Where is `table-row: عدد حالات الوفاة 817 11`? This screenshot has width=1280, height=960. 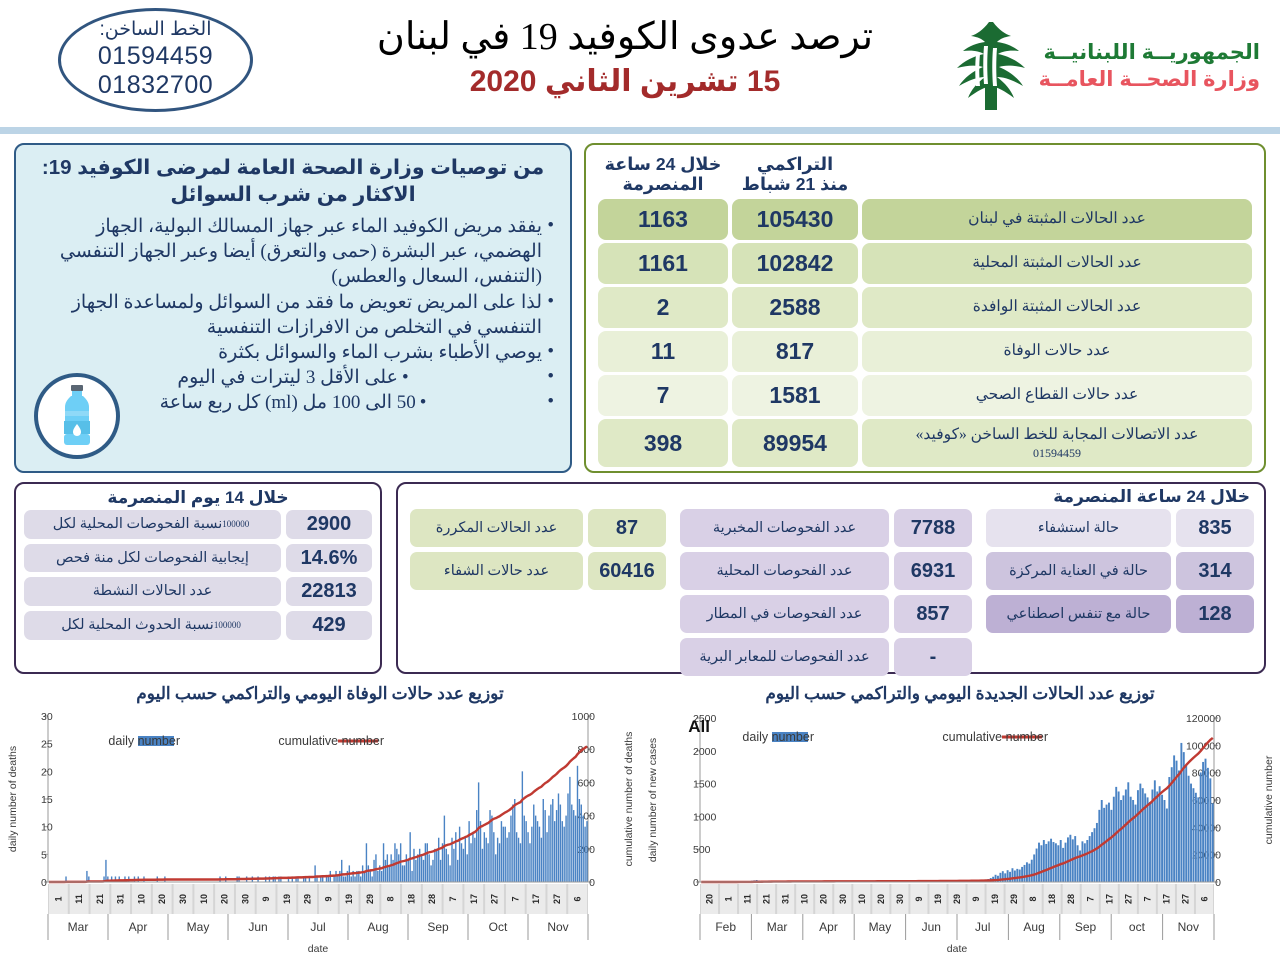 table-row: عدد حالات الوفاة 817 11 is located at coordinates (925, 352).